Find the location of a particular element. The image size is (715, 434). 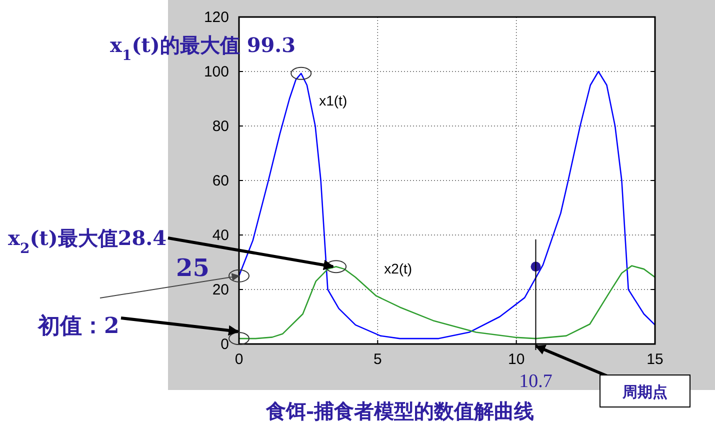

series-label: x2(t) is located at coordinates (398, 268).